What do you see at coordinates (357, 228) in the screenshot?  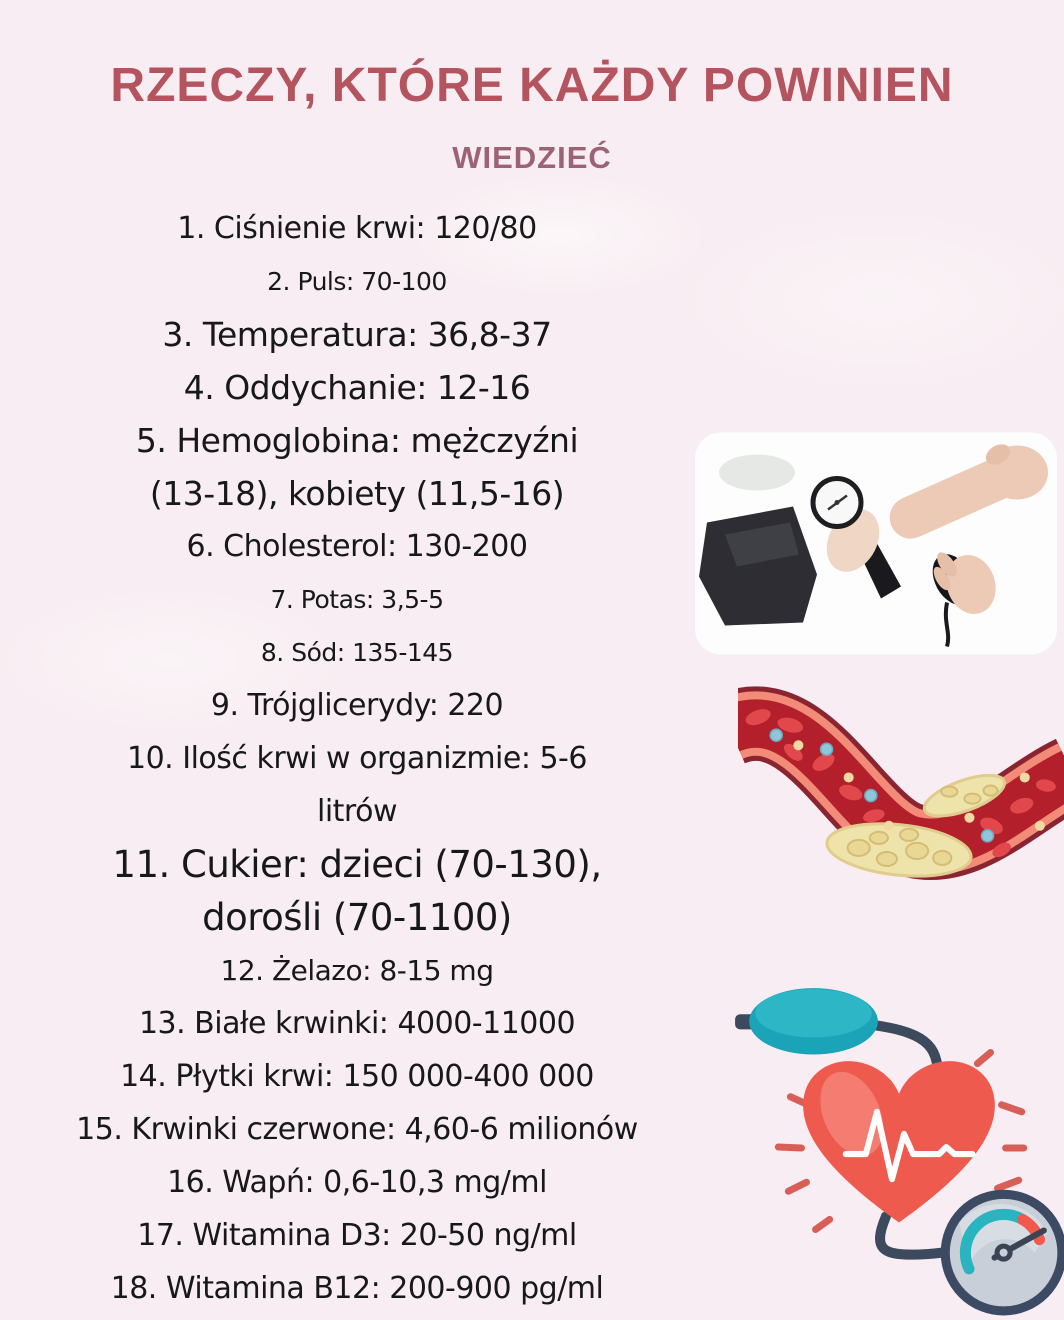 I see `list-item-text: 1. Ciśnienie krwi: 120/80` at bounding box center [357, 228].